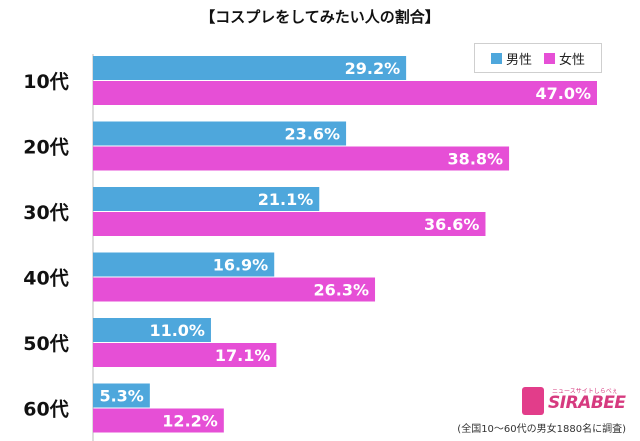 The width and height of the screenshot is (640, 441). Describe the element at coordinates (538, 58) in the screenshot. I see `chart-legend: 男性 女性` at that location.